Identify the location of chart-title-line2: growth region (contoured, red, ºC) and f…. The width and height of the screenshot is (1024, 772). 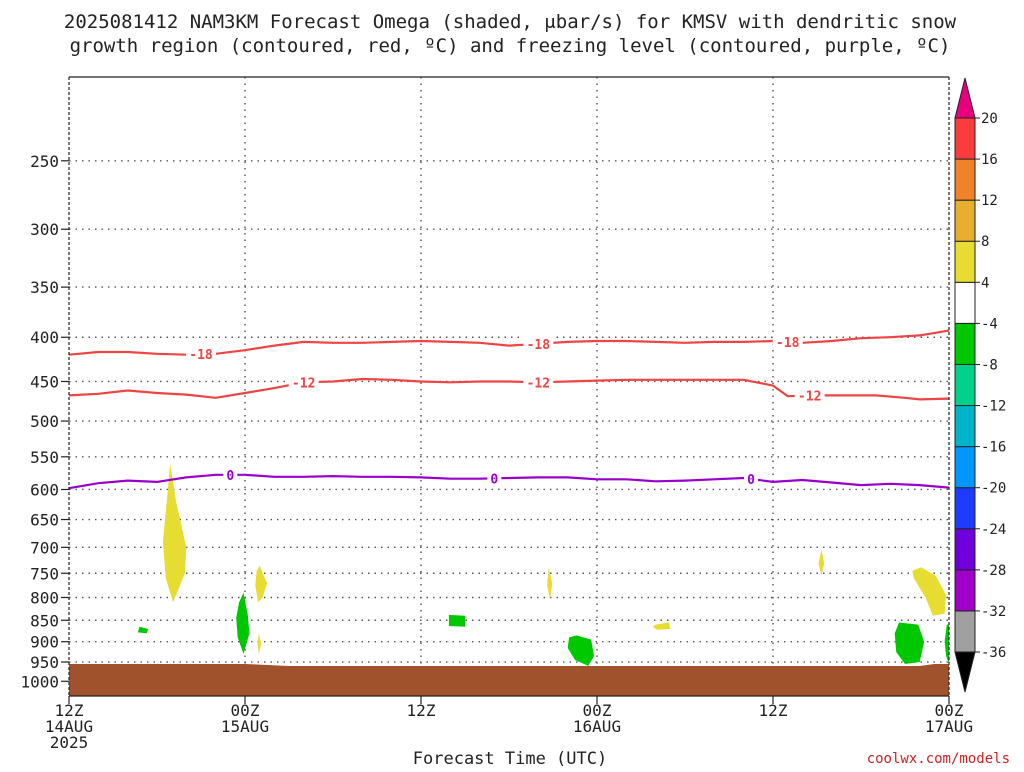
(510, 46).